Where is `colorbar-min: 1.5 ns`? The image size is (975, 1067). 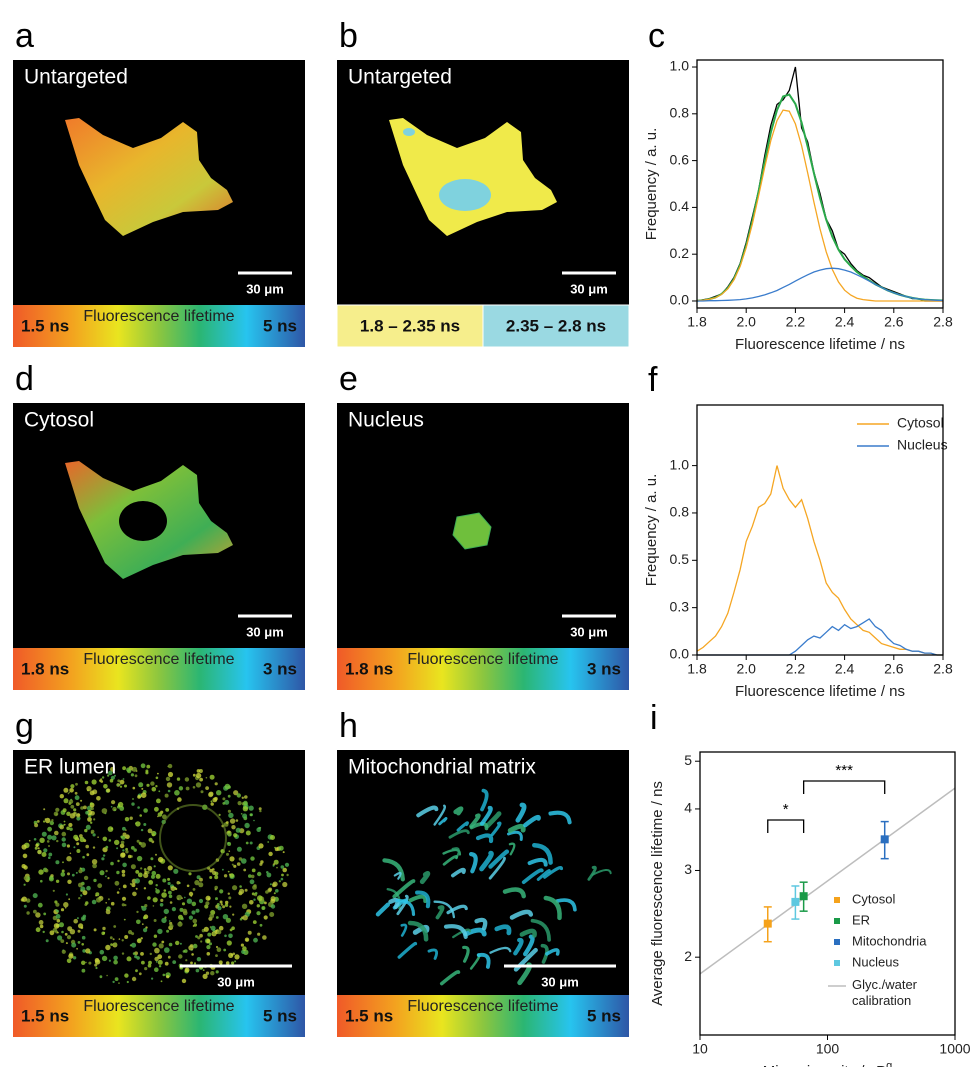 colorbar-min: 1.5 ns is located at coordinates (45, 325).